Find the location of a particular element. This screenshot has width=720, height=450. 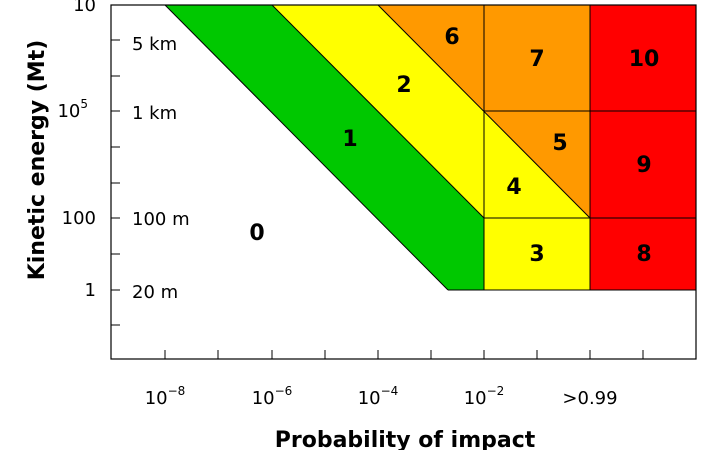

x-tick-label: >0.99 is located at coordinates (589, 398).